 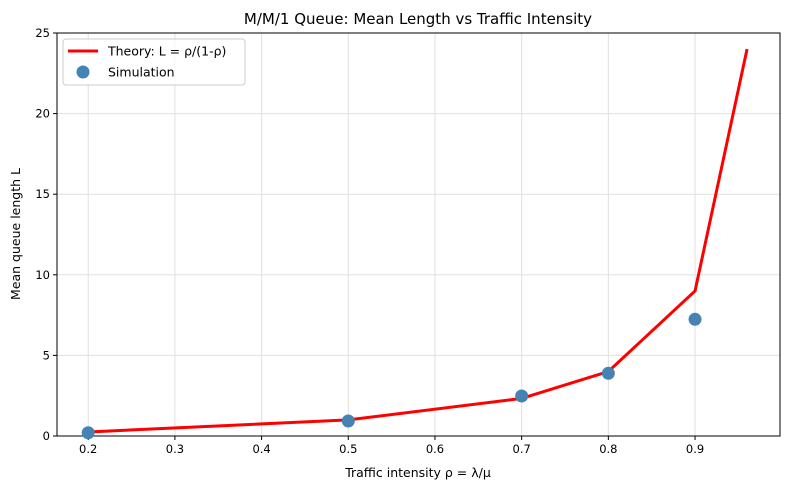 I want to click on legend-label-theory: Theory: L = ρ/(1-ρ), so click(x=166, y=51).